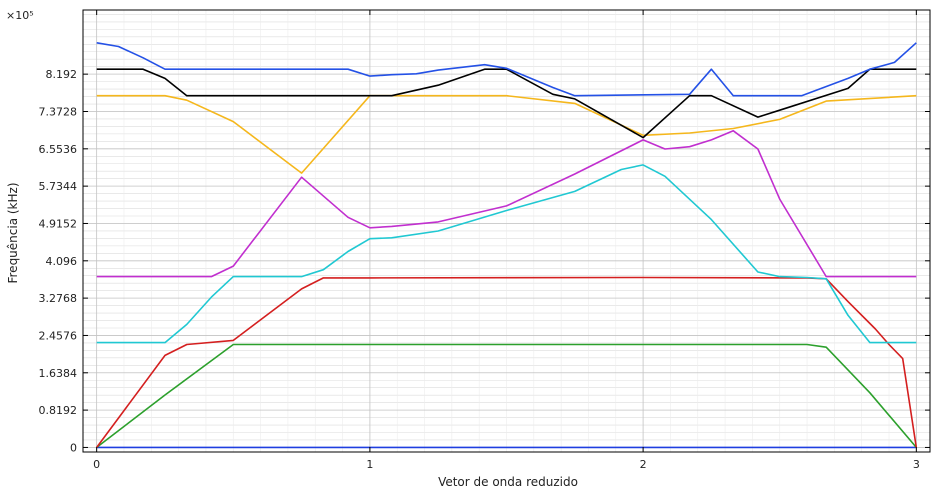 The width and height of the screenshot is (933, 494). I want to click on x-tick-label: 3, so click(916, 464).